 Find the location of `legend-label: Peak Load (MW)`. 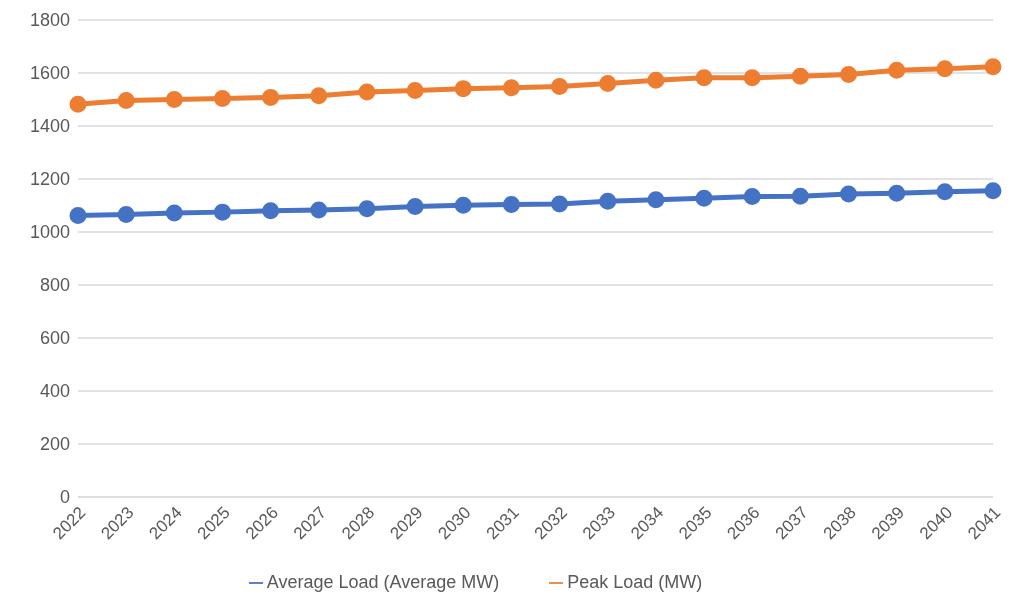

legend-label: Peak Load (MW) is located at coordinates (635, 582).